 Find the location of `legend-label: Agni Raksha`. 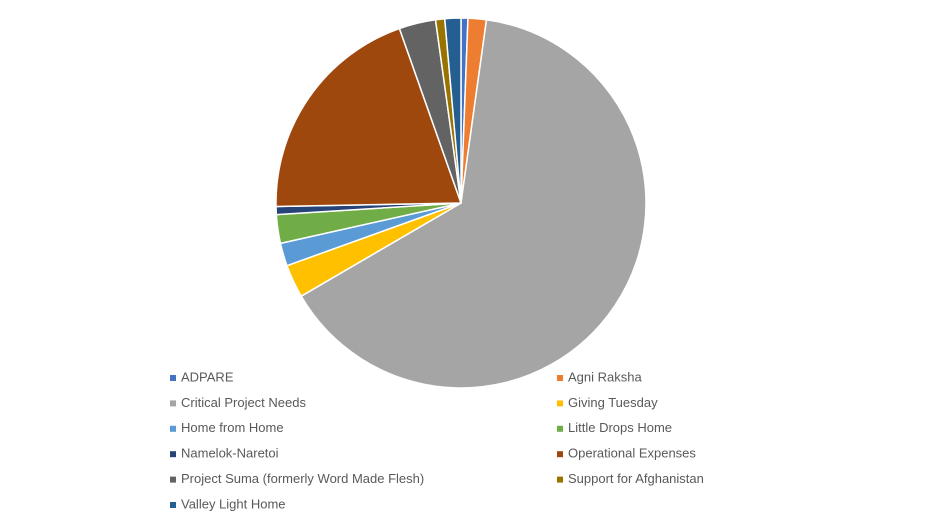

legend-label: Agni Raksha is located at coordinates (605, 376).